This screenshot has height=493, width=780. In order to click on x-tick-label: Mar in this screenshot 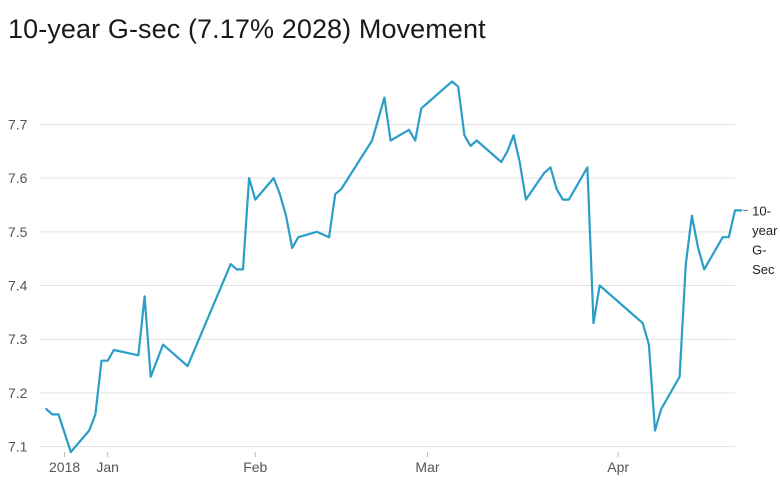, I will do `click(427, 467)`.